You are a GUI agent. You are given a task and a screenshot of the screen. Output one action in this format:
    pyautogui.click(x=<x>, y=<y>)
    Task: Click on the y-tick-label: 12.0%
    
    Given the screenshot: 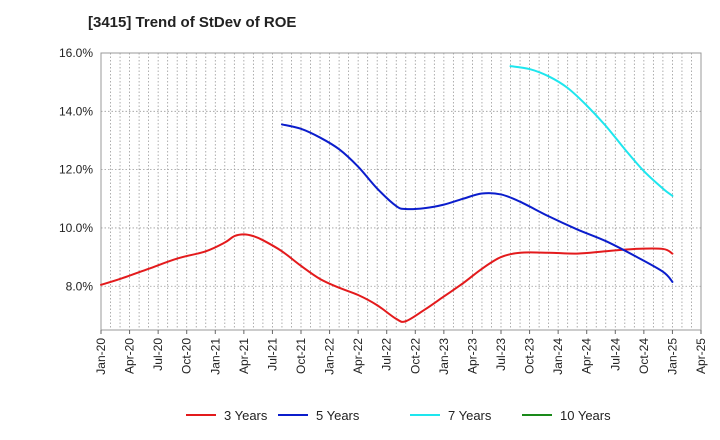 What is the action you would take?
    pyautogui.click(x=76, y=170)
    